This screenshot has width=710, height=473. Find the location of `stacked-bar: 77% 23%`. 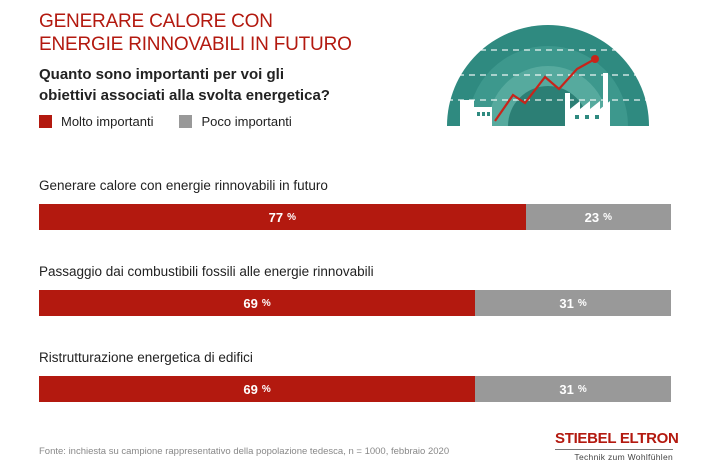

stacked-bar: 77% 23% is located at coordinates (355, 217).